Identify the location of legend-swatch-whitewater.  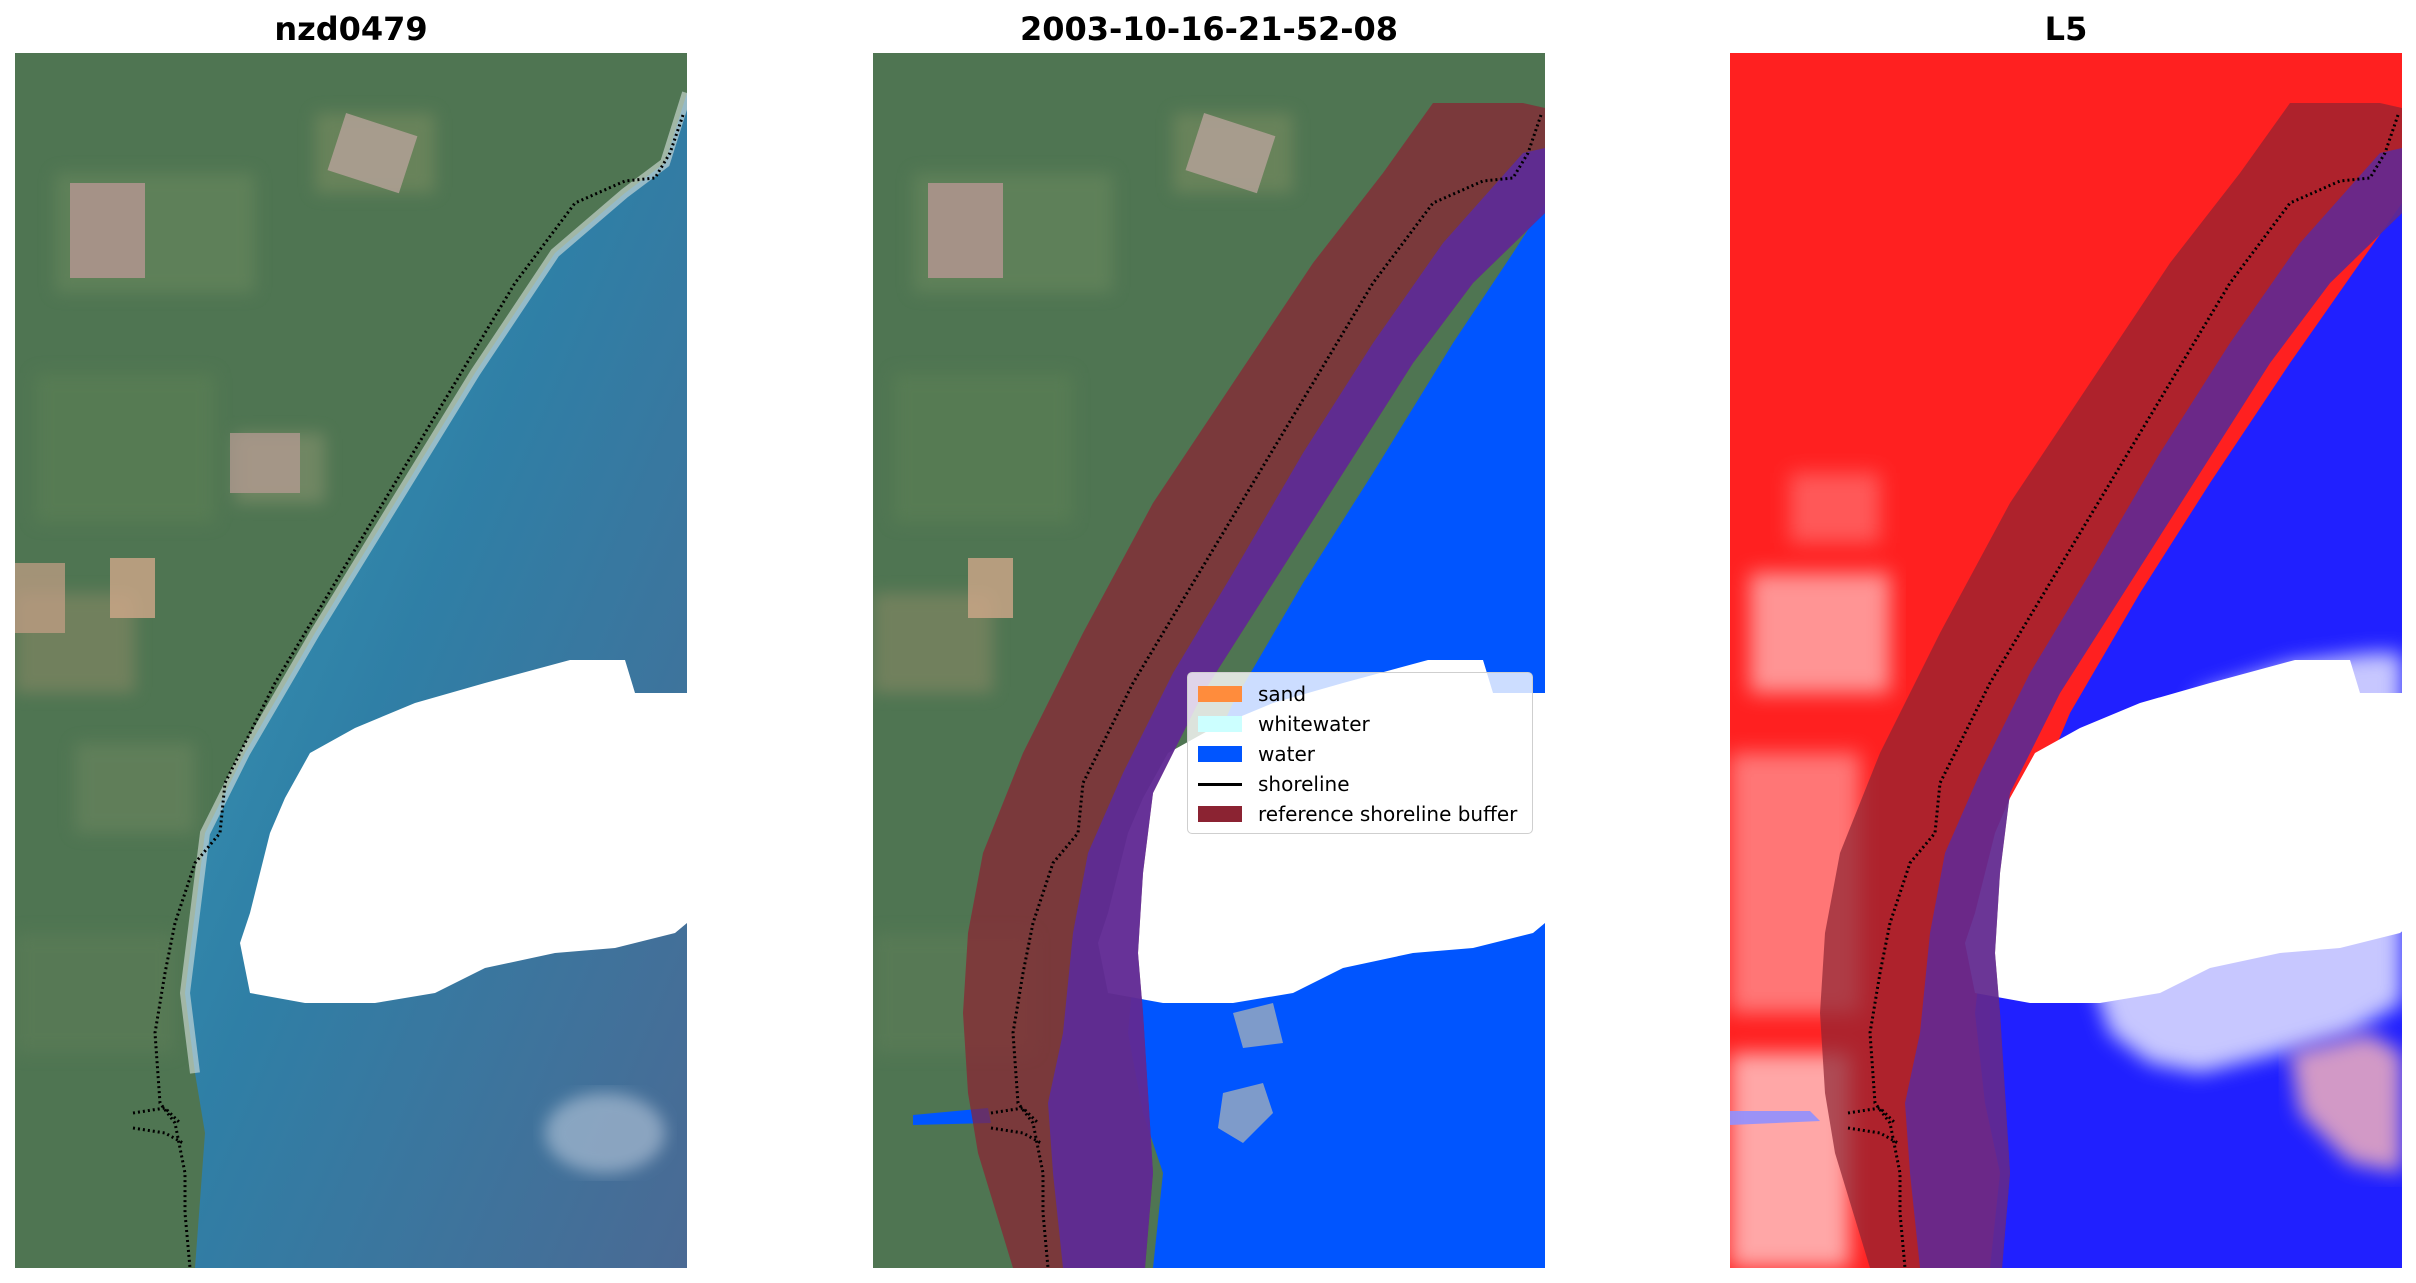
(1220, 724).